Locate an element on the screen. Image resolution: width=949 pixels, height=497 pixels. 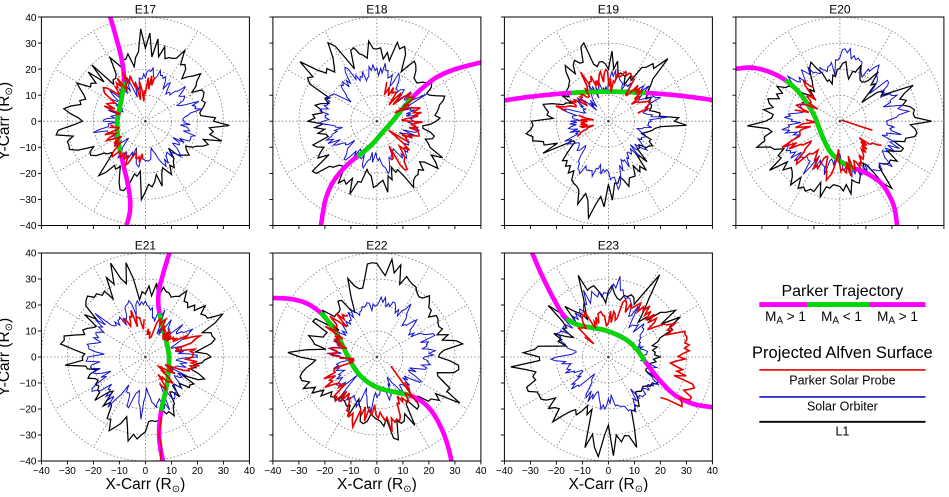
svg-text: Parker Solar Probe is located at coordinates (842, 381).